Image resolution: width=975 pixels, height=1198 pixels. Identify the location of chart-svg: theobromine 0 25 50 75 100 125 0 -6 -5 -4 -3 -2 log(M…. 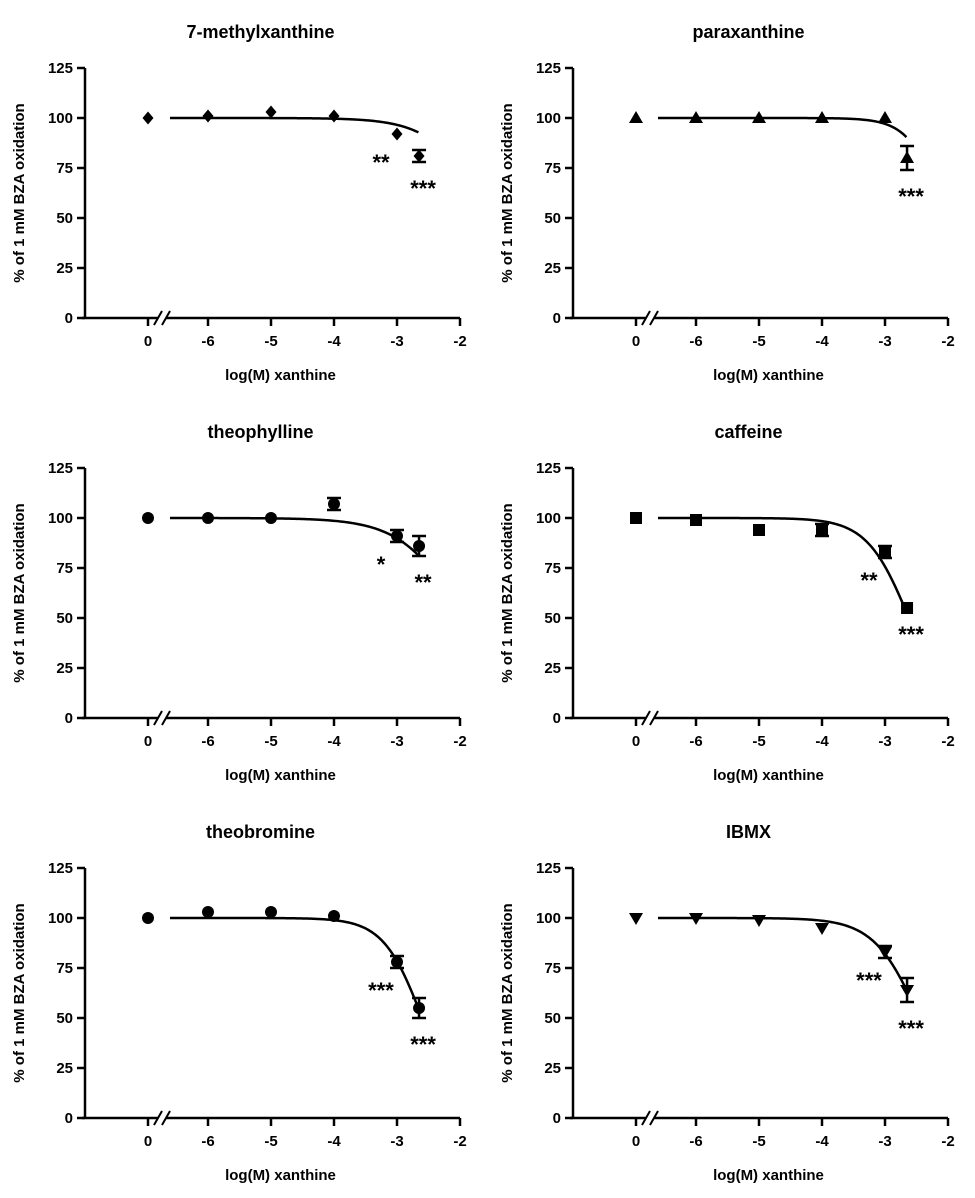
(239, 1003).